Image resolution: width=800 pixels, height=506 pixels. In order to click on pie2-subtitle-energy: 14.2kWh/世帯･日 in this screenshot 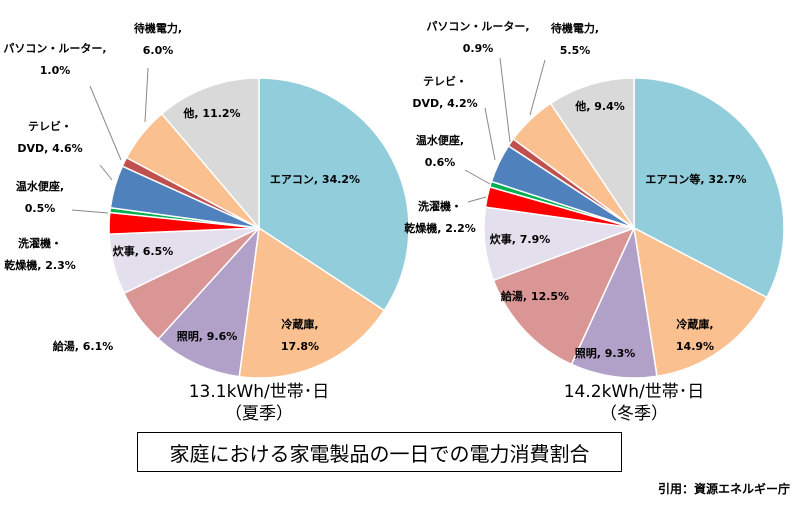, I will do `click(634, 392)`.